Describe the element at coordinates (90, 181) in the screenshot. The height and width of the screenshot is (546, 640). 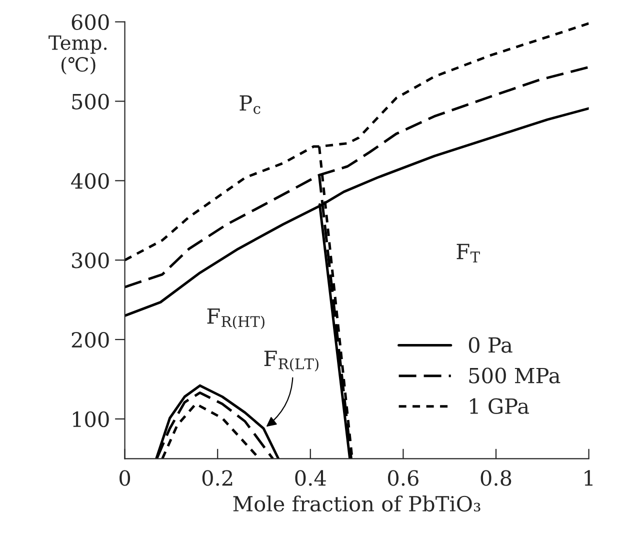
I see `y-tick-label: 400` at that location.